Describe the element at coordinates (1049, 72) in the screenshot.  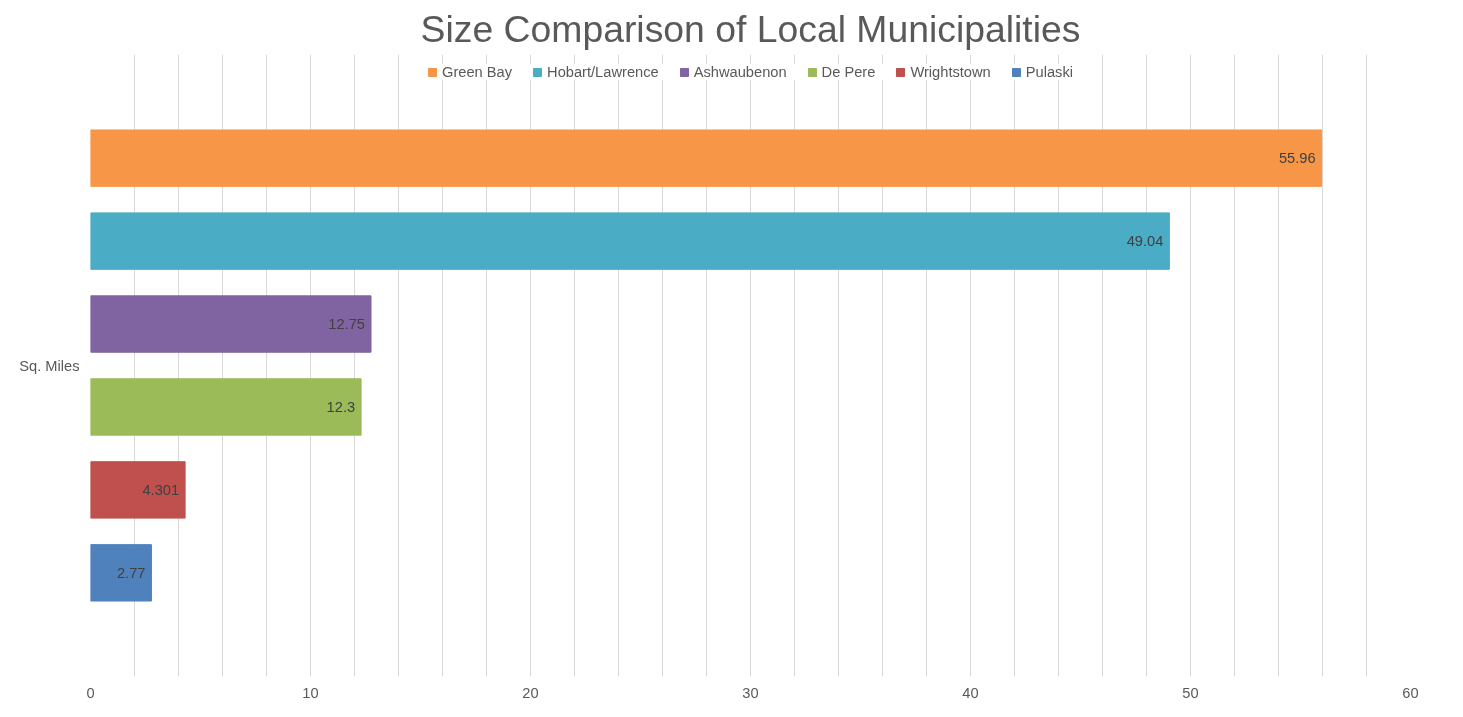
I see `legend-label: Pulaski` at that location.